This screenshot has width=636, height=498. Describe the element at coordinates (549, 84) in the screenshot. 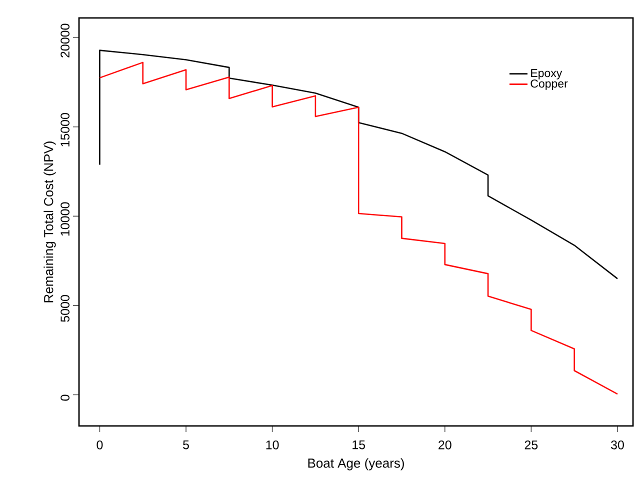

I see `legend-label: Copper` at that location.